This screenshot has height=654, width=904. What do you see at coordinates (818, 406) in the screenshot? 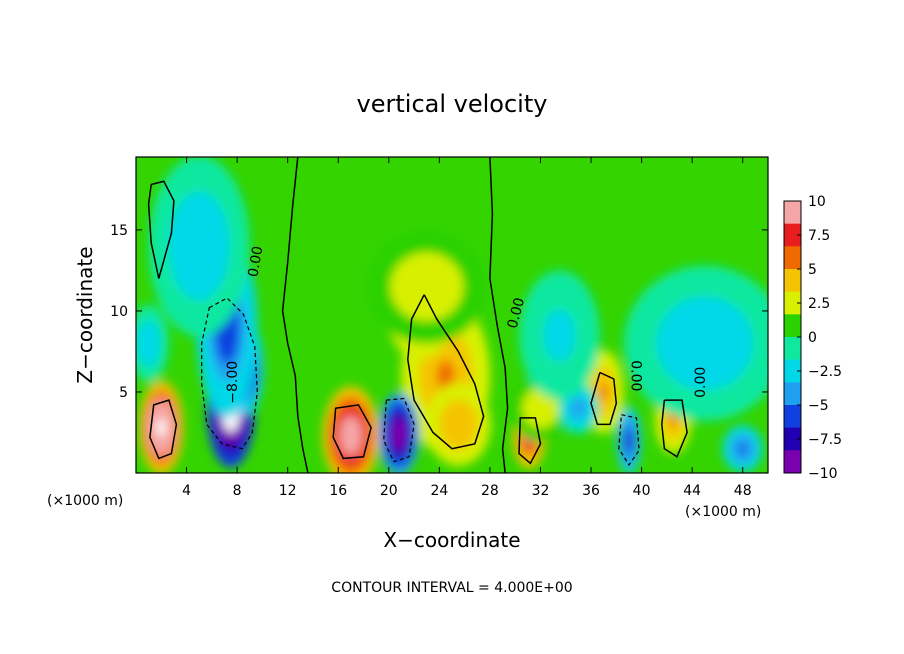
I see `colorbar-tick-label-6: −5` at bounding box center [818, 406].